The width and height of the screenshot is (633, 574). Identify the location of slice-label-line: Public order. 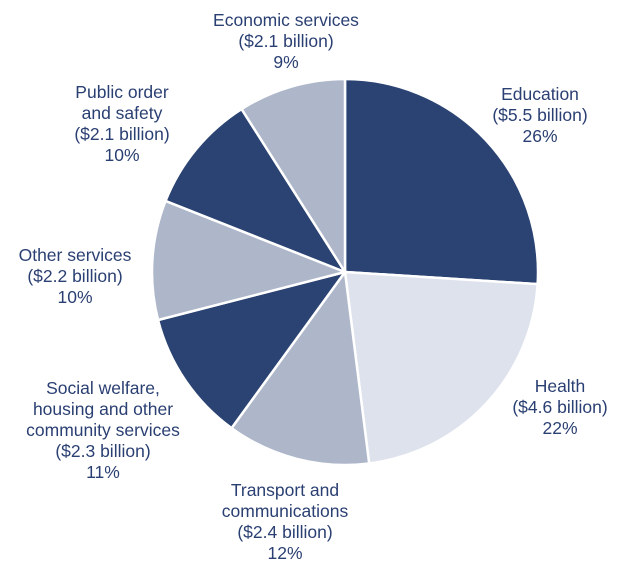
(122, 92).